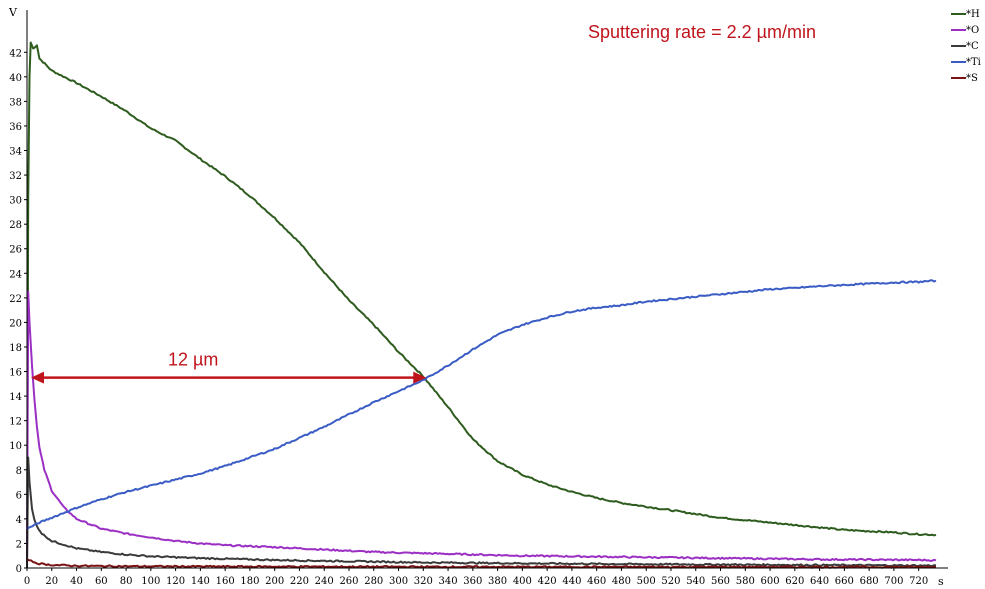 The image size is (985, 589). Describe the element at coordinates (15, 250) in the screenshot. I see `y-tick-label: 26` at that location.